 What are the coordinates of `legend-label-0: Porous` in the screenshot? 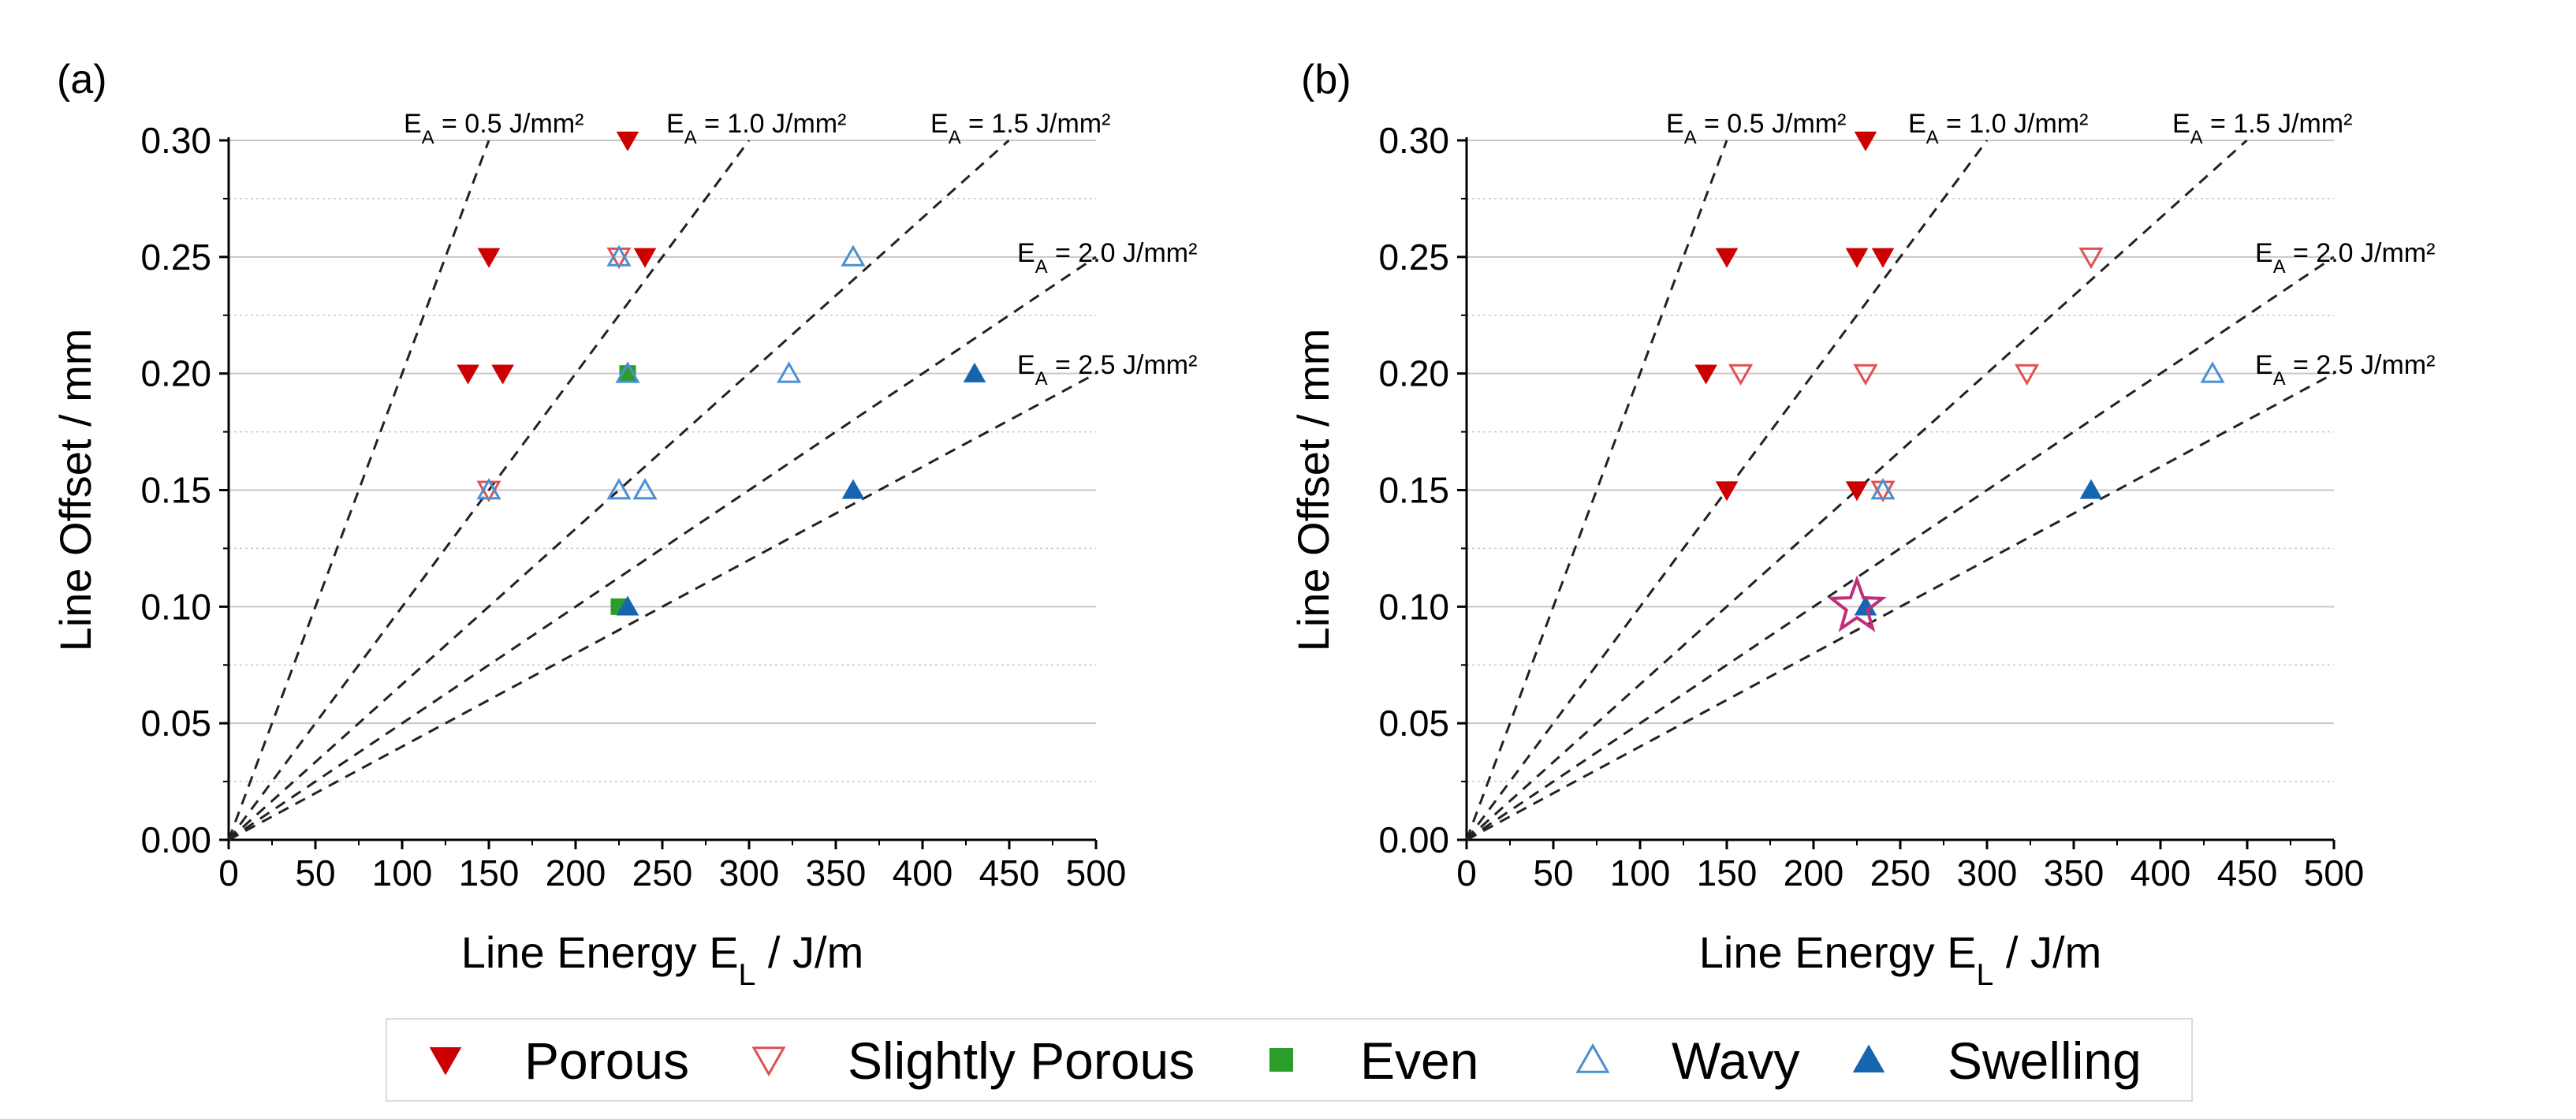 It's located at (607, 1060).